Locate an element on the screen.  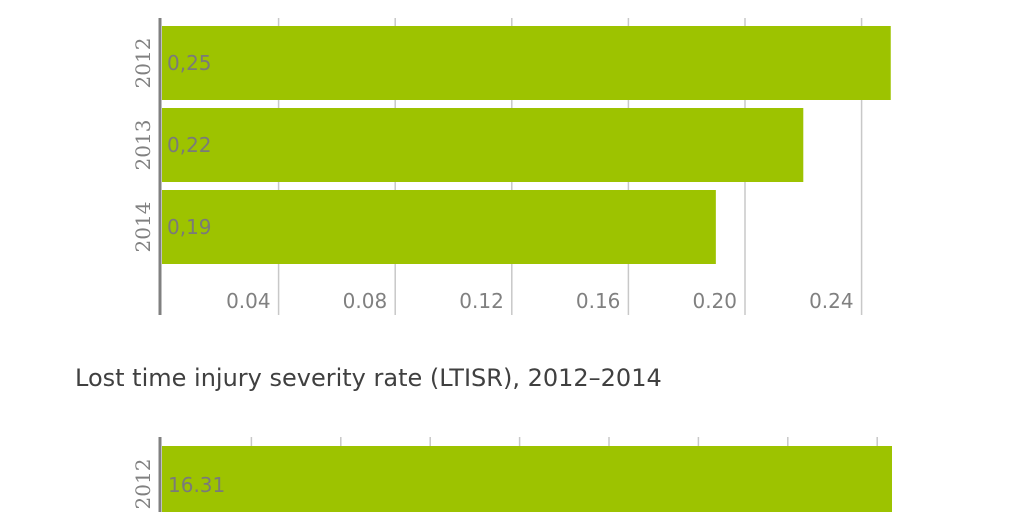
data-label: 16.31 is located at coordinates (196, 485).